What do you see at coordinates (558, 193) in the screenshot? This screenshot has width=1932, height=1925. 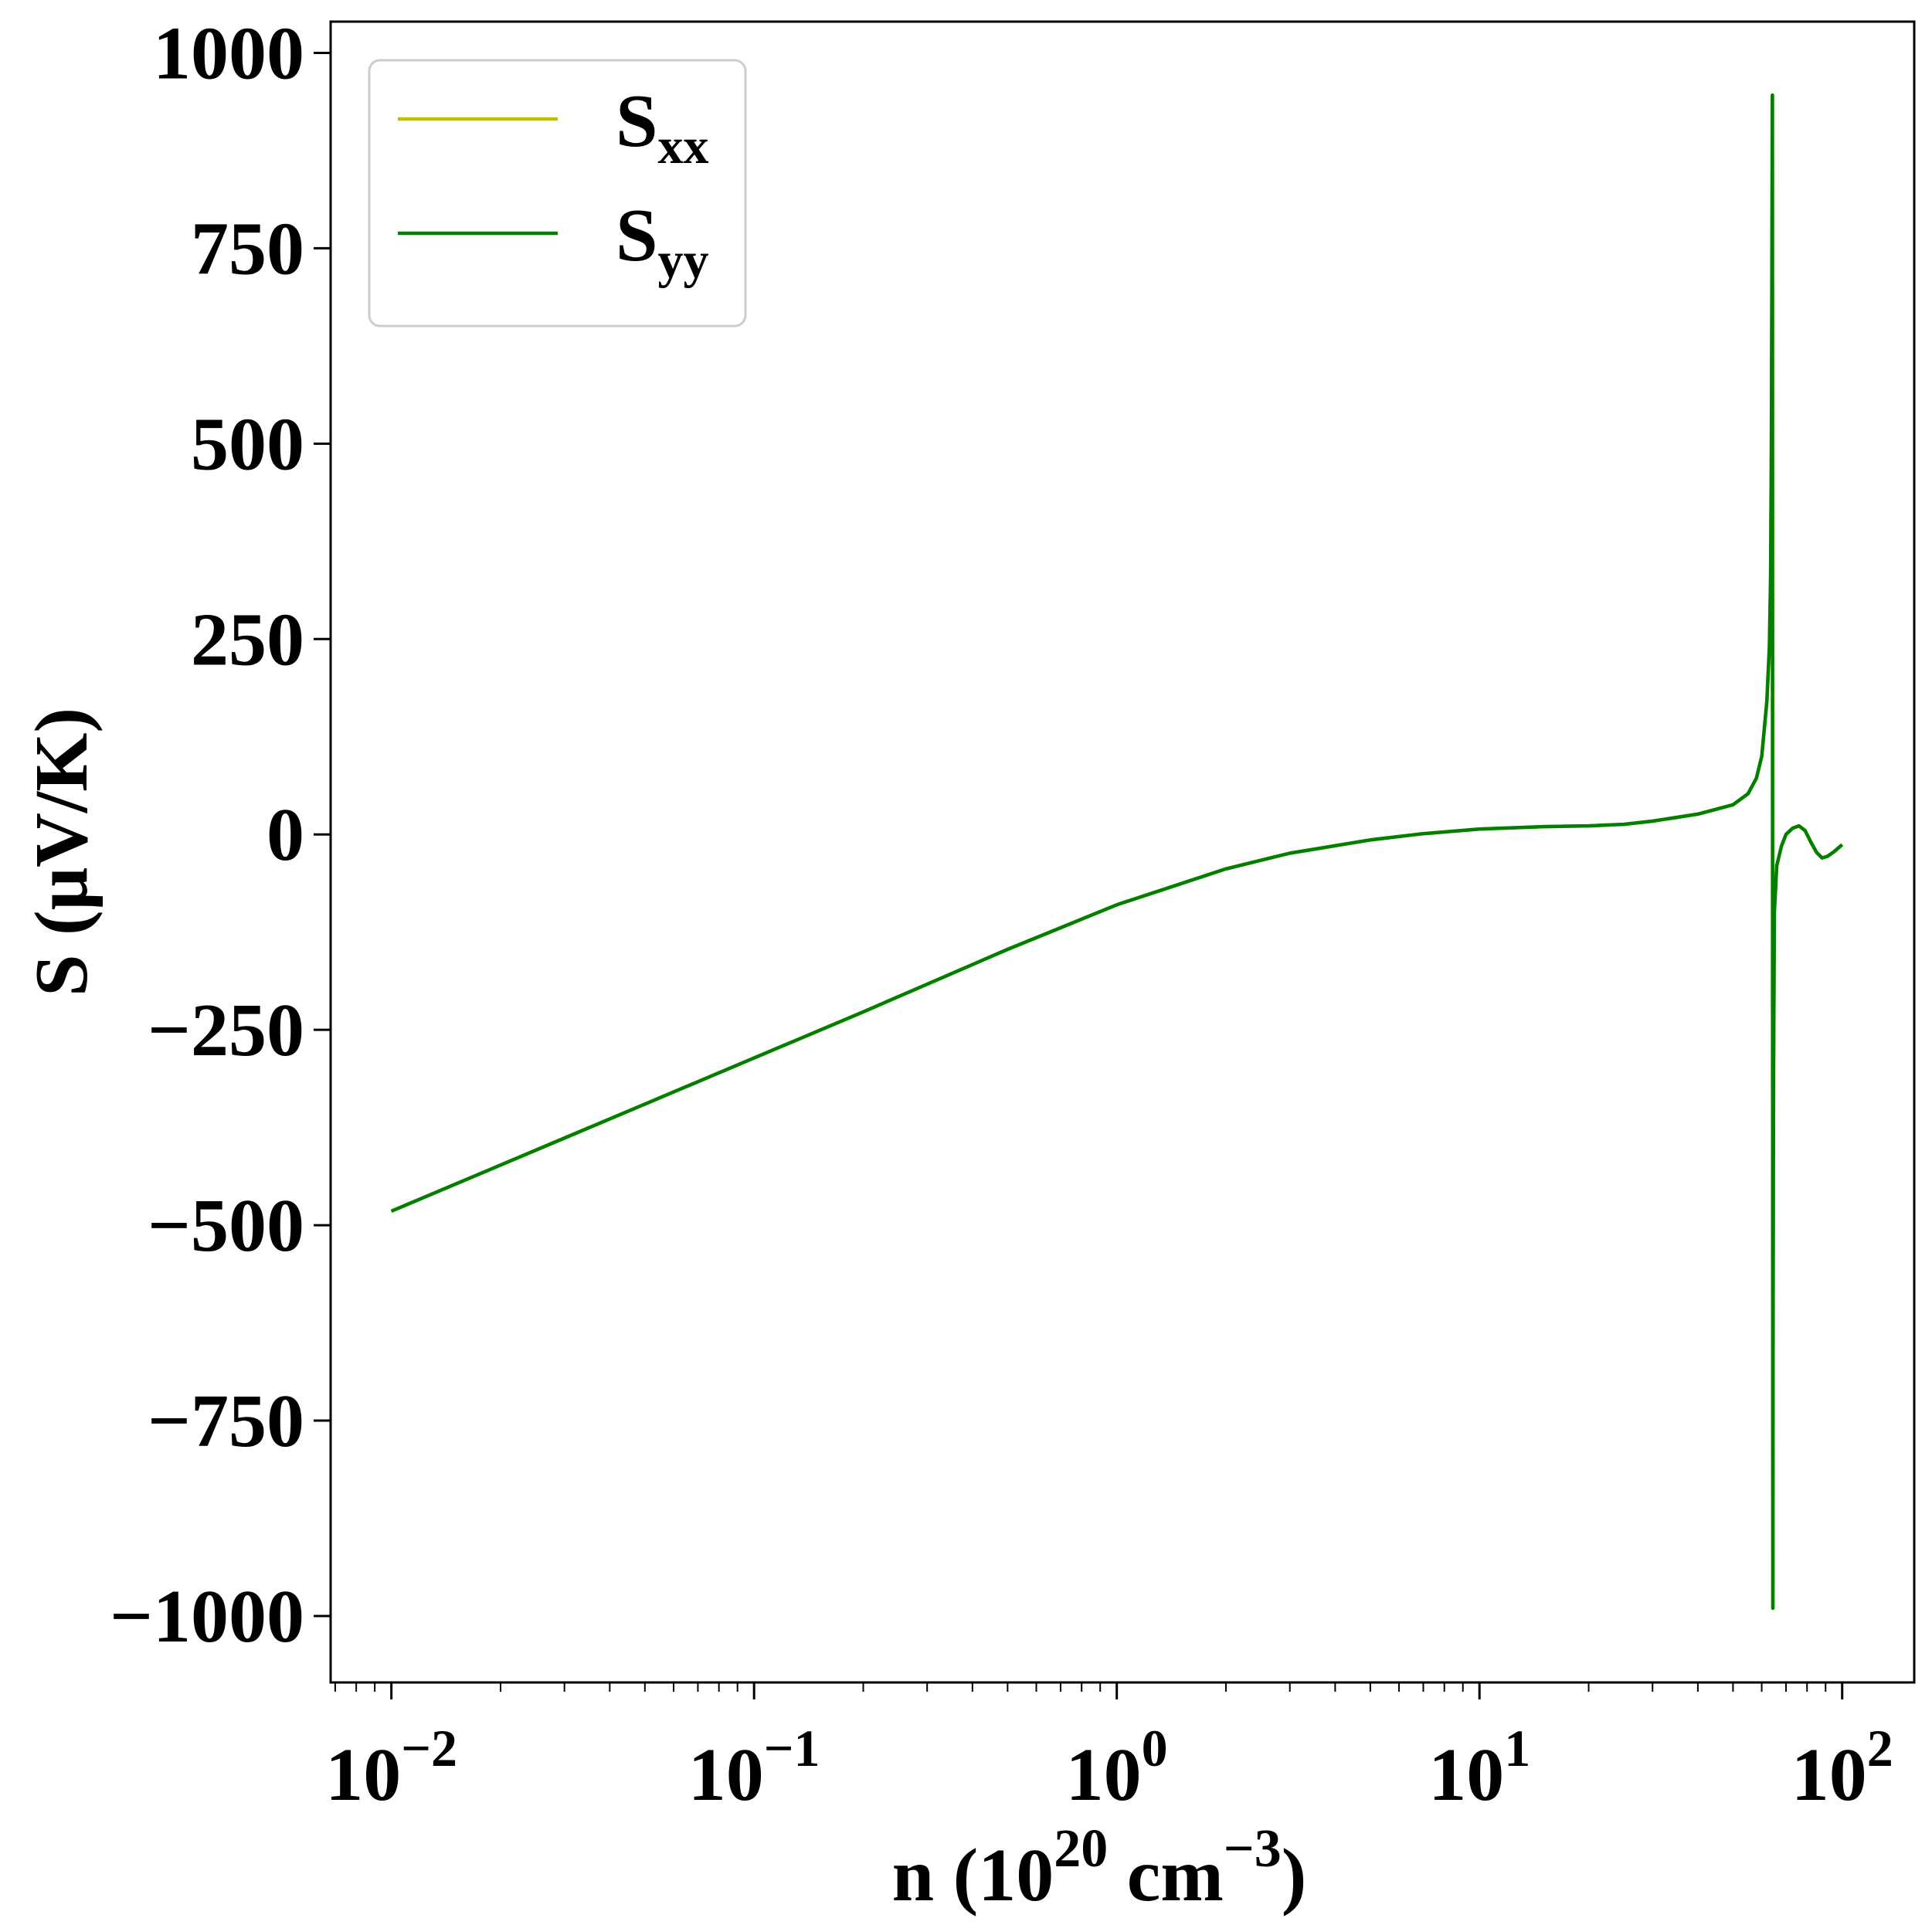 I see `legend-box` at bounding box center [558, 193].